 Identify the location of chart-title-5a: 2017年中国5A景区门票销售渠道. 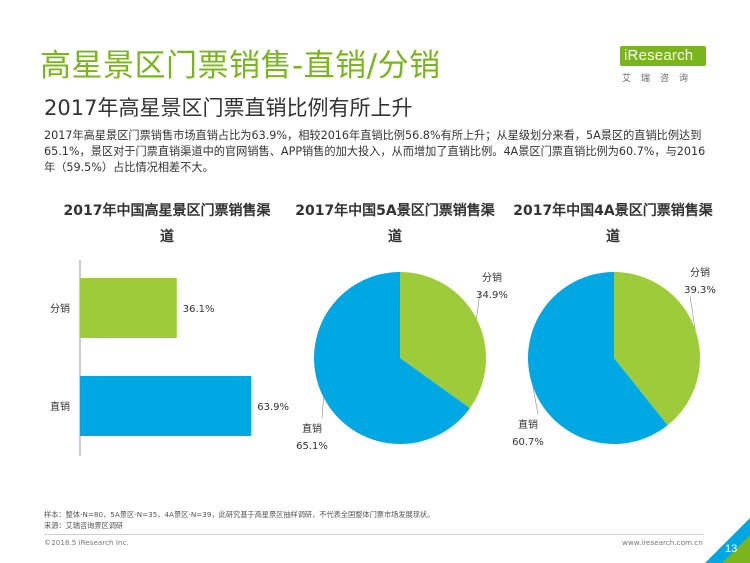
(395, 224).